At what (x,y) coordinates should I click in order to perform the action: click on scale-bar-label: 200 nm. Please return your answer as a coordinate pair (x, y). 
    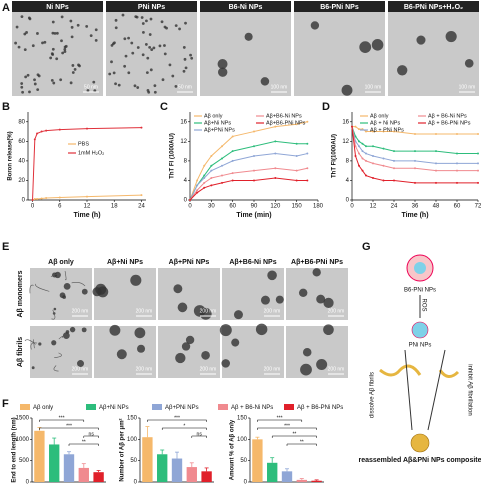
    Looking at the image, I should click on (80, 311).